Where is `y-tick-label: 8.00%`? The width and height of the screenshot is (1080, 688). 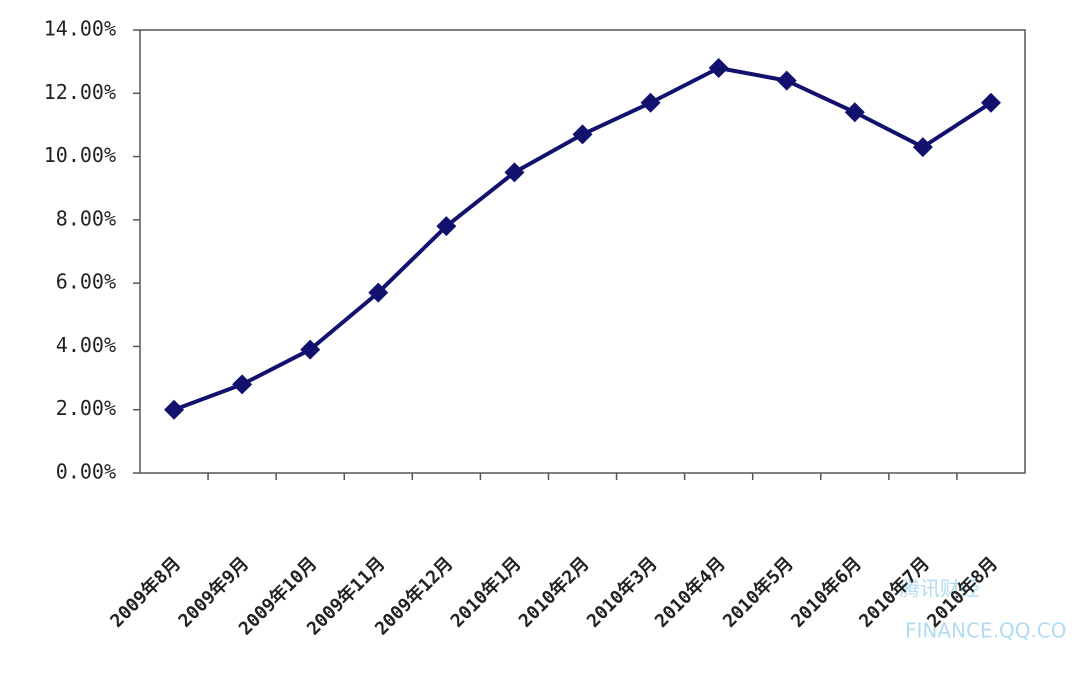 y-tick-label: 8.00% is located at coordinates (86, 218).